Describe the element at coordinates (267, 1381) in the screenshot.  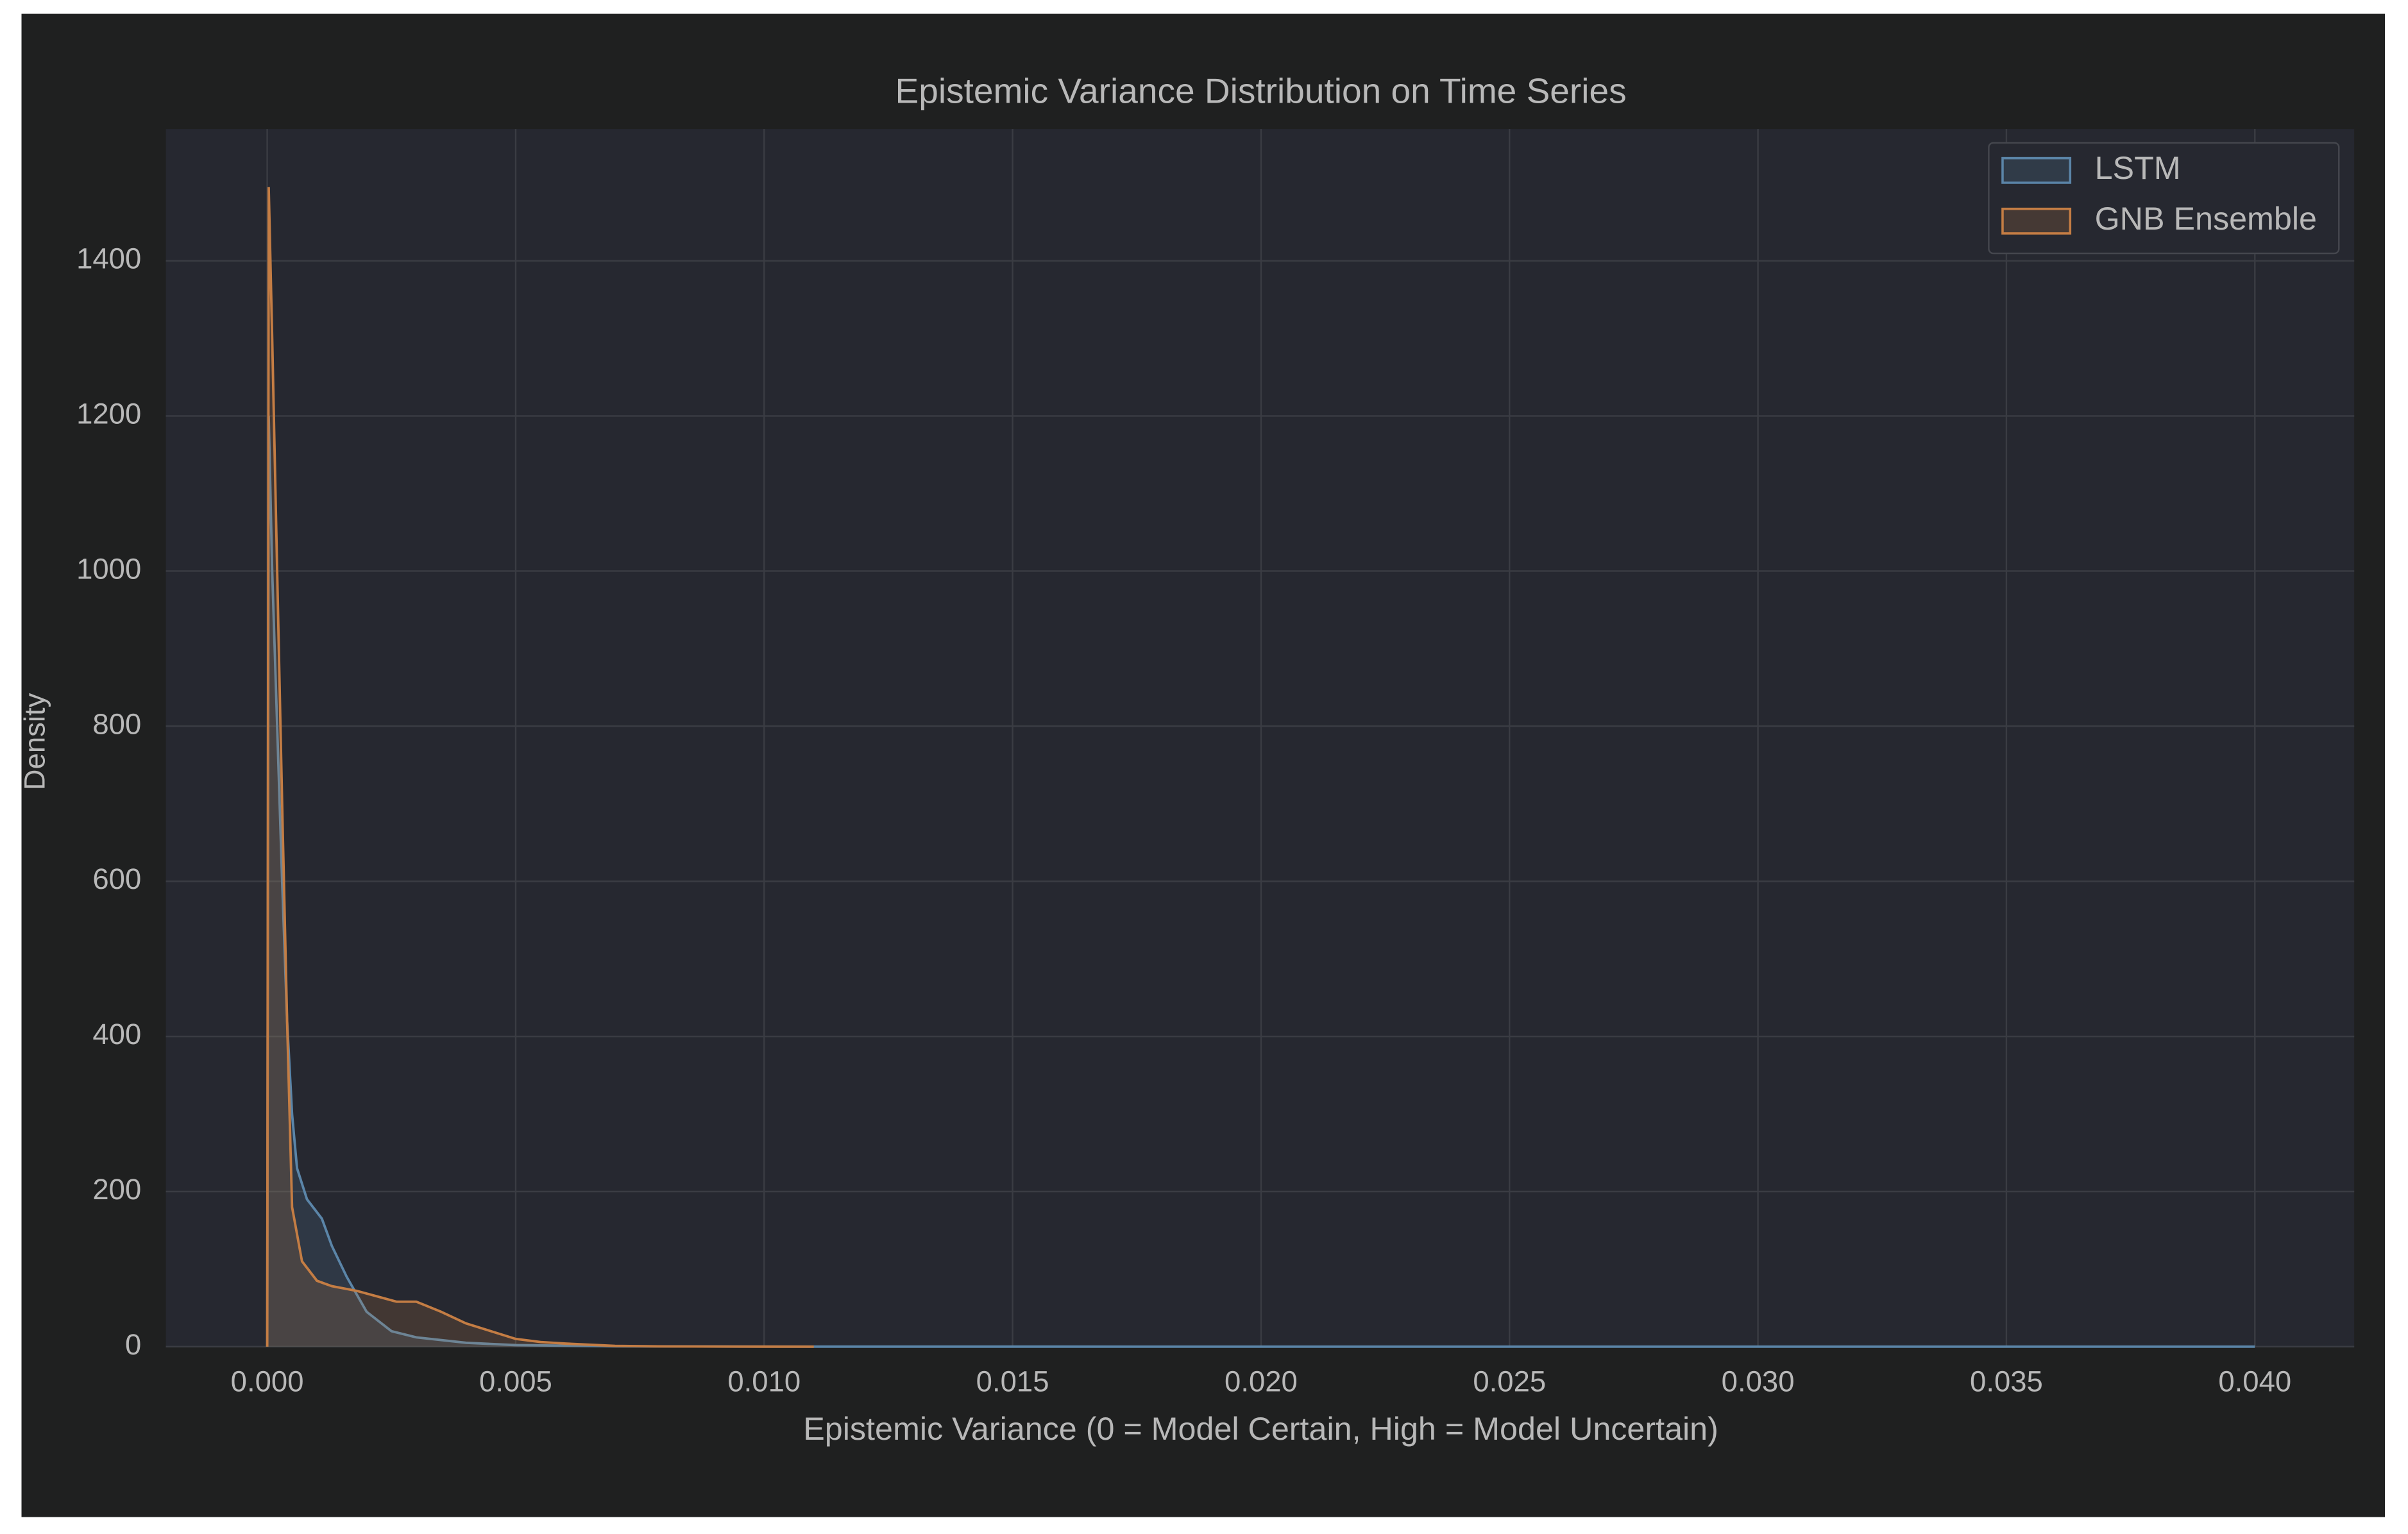
I see `x-tick-label: 0.000` at that location.